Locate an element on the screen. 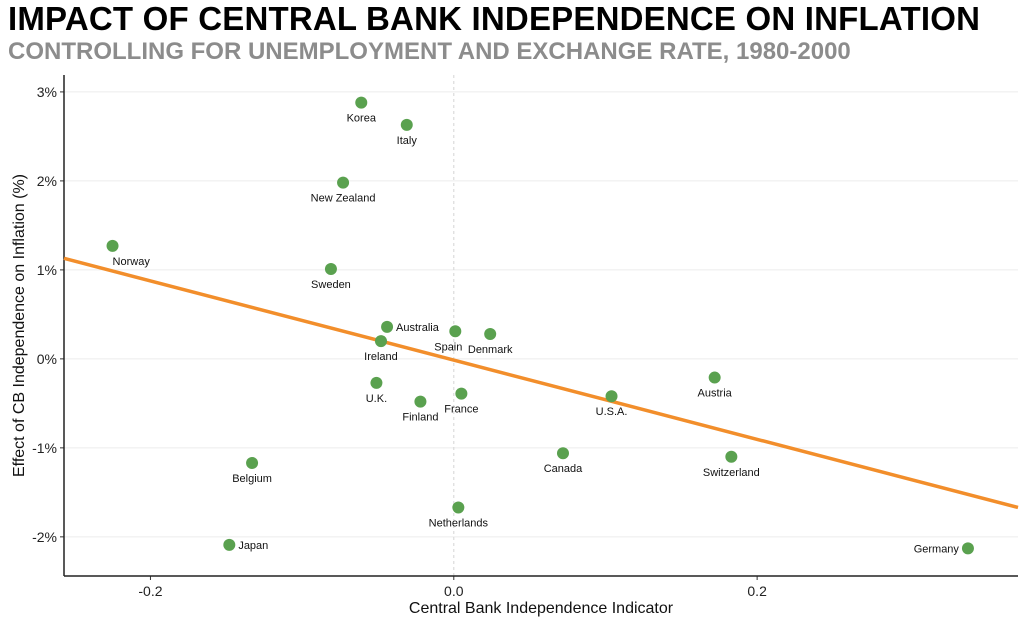 The height and width of the screenshot is (620, 1024). point-label: Finland is located at coordinates (420, 418).